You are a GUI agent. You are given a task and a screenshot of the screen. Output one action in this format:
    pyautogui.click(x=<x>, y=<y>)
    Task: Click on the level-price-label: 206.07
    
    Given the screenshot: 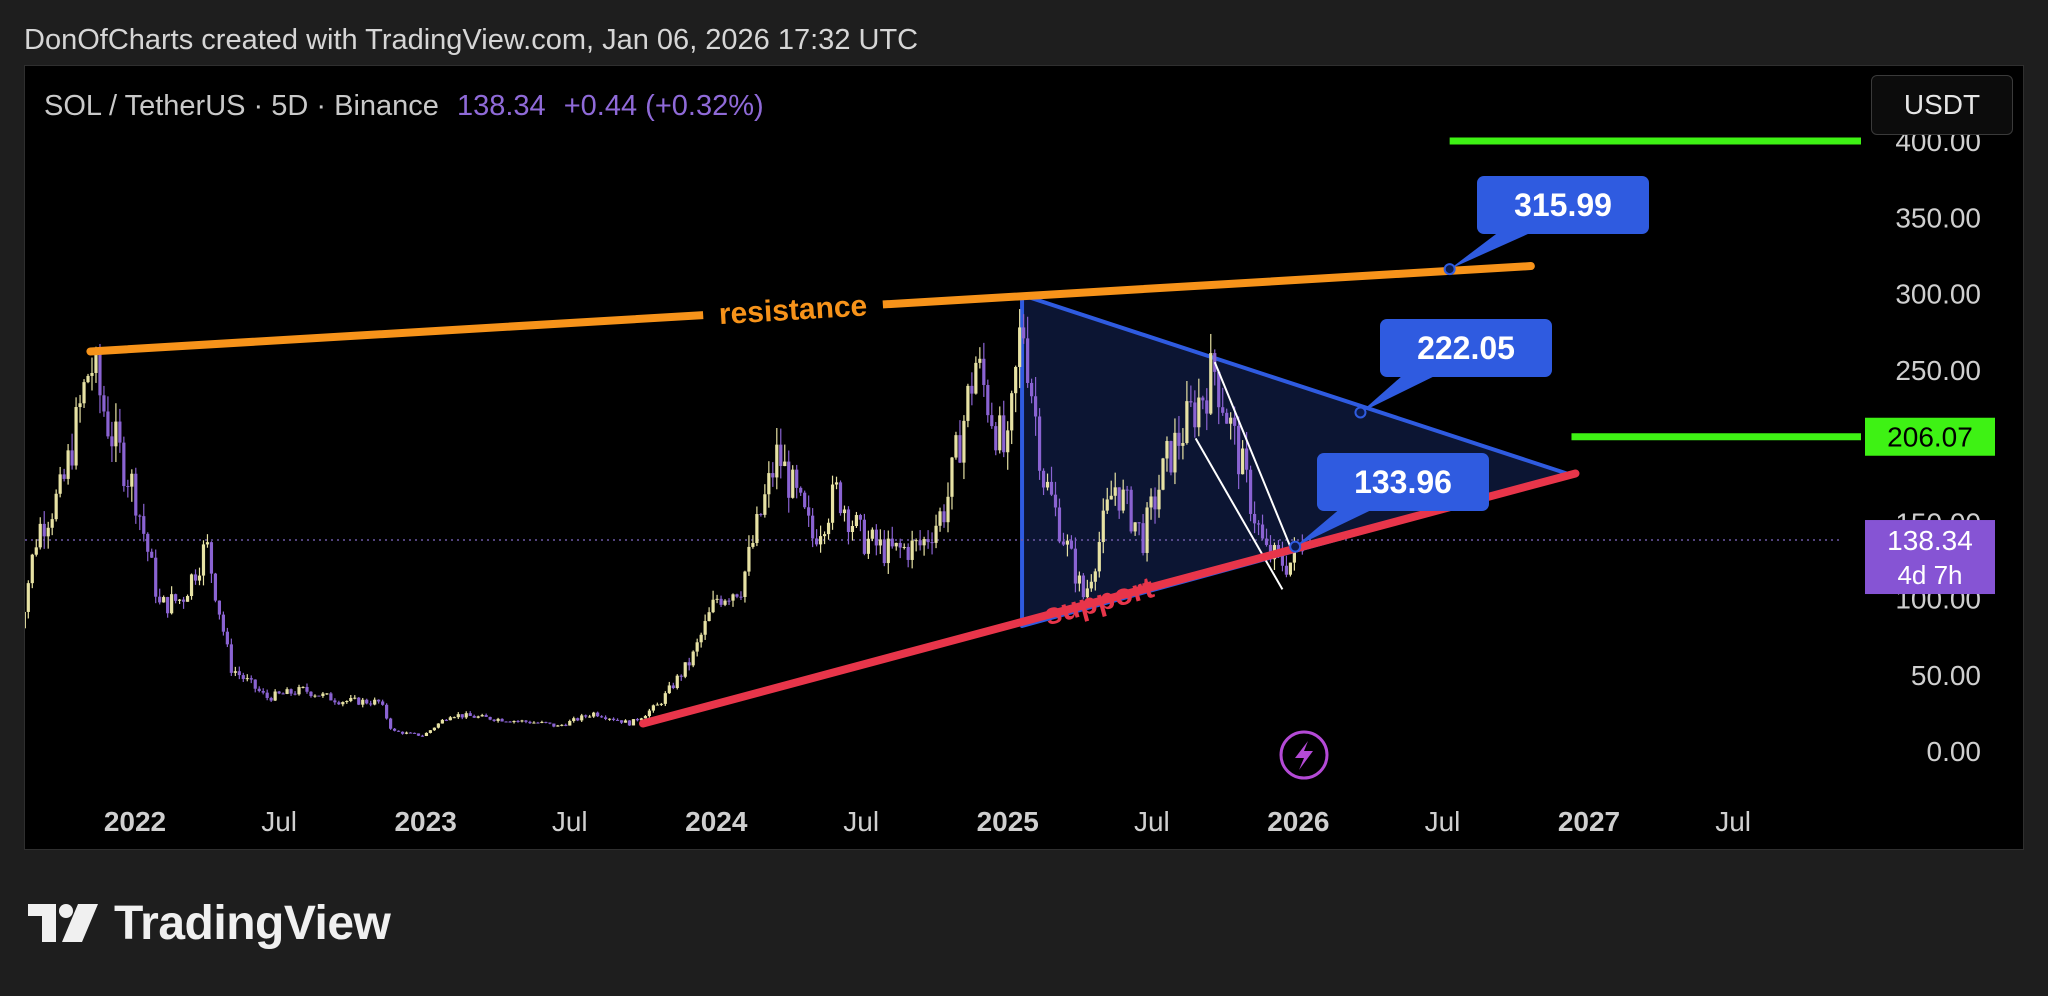 What is the action you would take?
    pyautogui.click(x=1930, y=437)
    